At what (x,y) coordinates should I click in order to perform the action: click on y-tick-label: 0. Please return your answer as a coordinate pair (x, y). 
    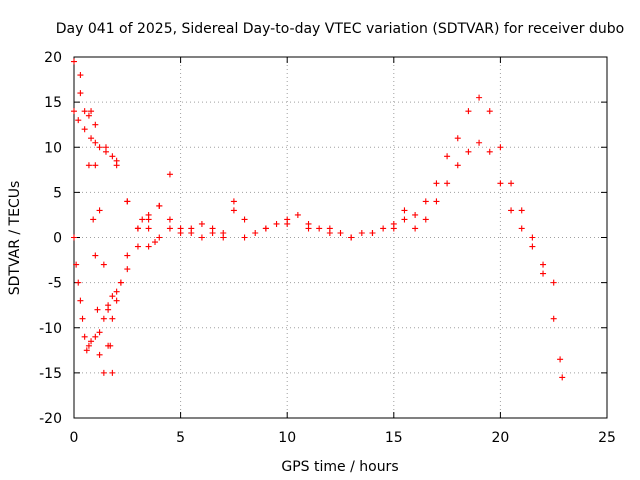
    Looking at the image, I should click on (57, 239).